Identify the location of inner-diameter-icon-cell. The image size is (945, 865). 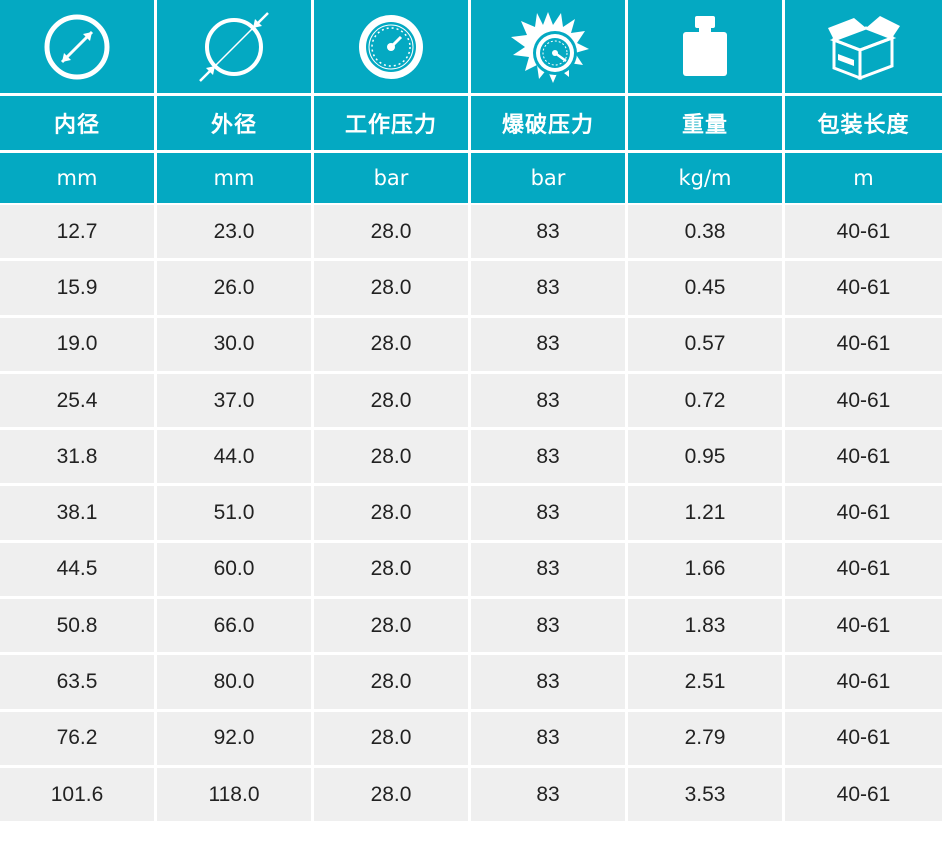
(78, 48).